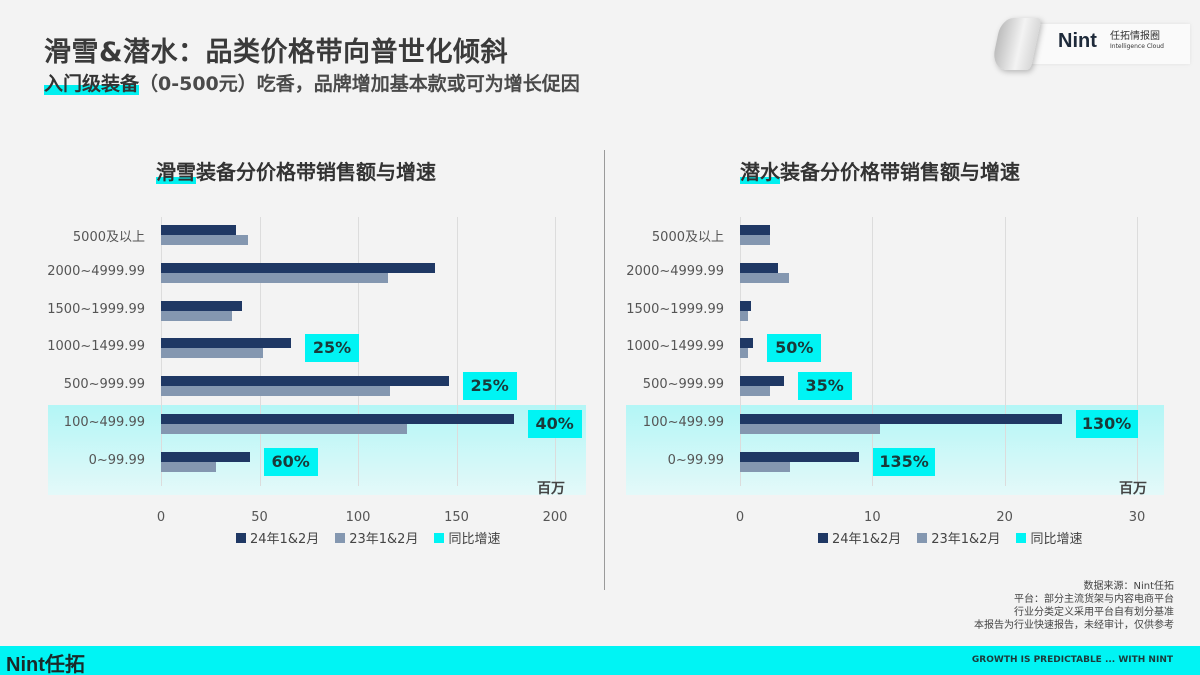 The image size is (1200, 675). Describe the element at coordinates (880, 172) in the screenshot. I see `chart-title: 潜水装备分价格带销售额与增速` at that location.